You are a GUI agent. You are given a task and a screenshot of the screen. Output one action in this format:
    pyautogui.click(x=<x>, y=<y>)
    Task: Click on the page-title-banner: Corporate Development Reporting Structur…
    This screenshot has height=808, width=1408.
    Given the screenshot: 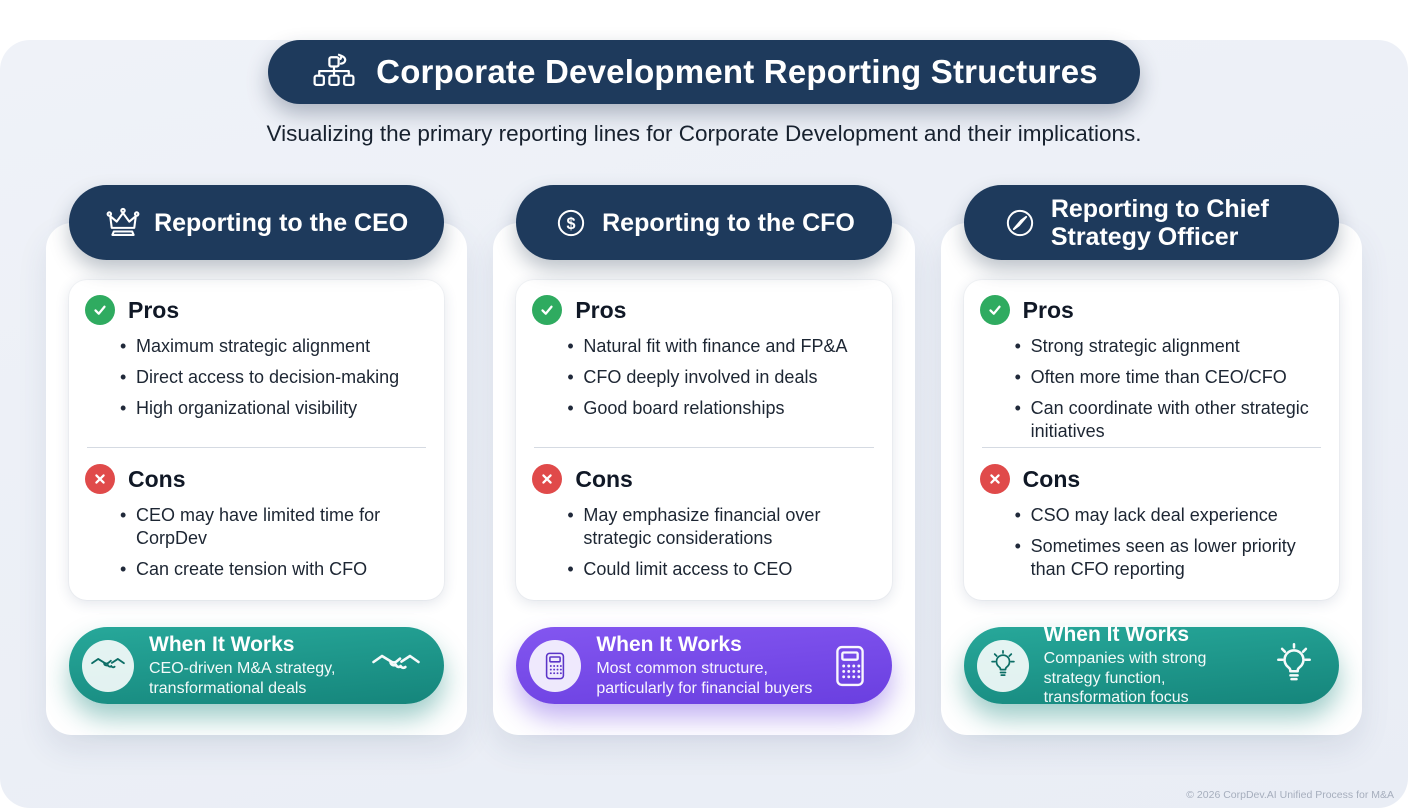 What is the action you would take?
    pyautogui.click(x=704, y=72)
    